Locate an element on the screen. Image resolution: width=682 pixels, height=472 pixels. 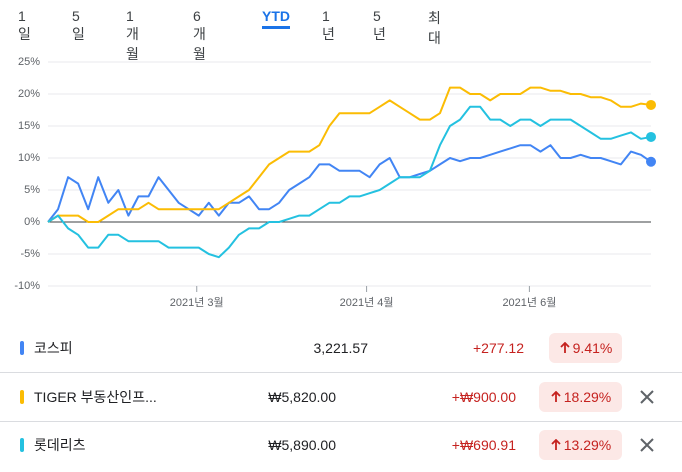
range-tab: 1개월 is located at coordinates (132, 35).